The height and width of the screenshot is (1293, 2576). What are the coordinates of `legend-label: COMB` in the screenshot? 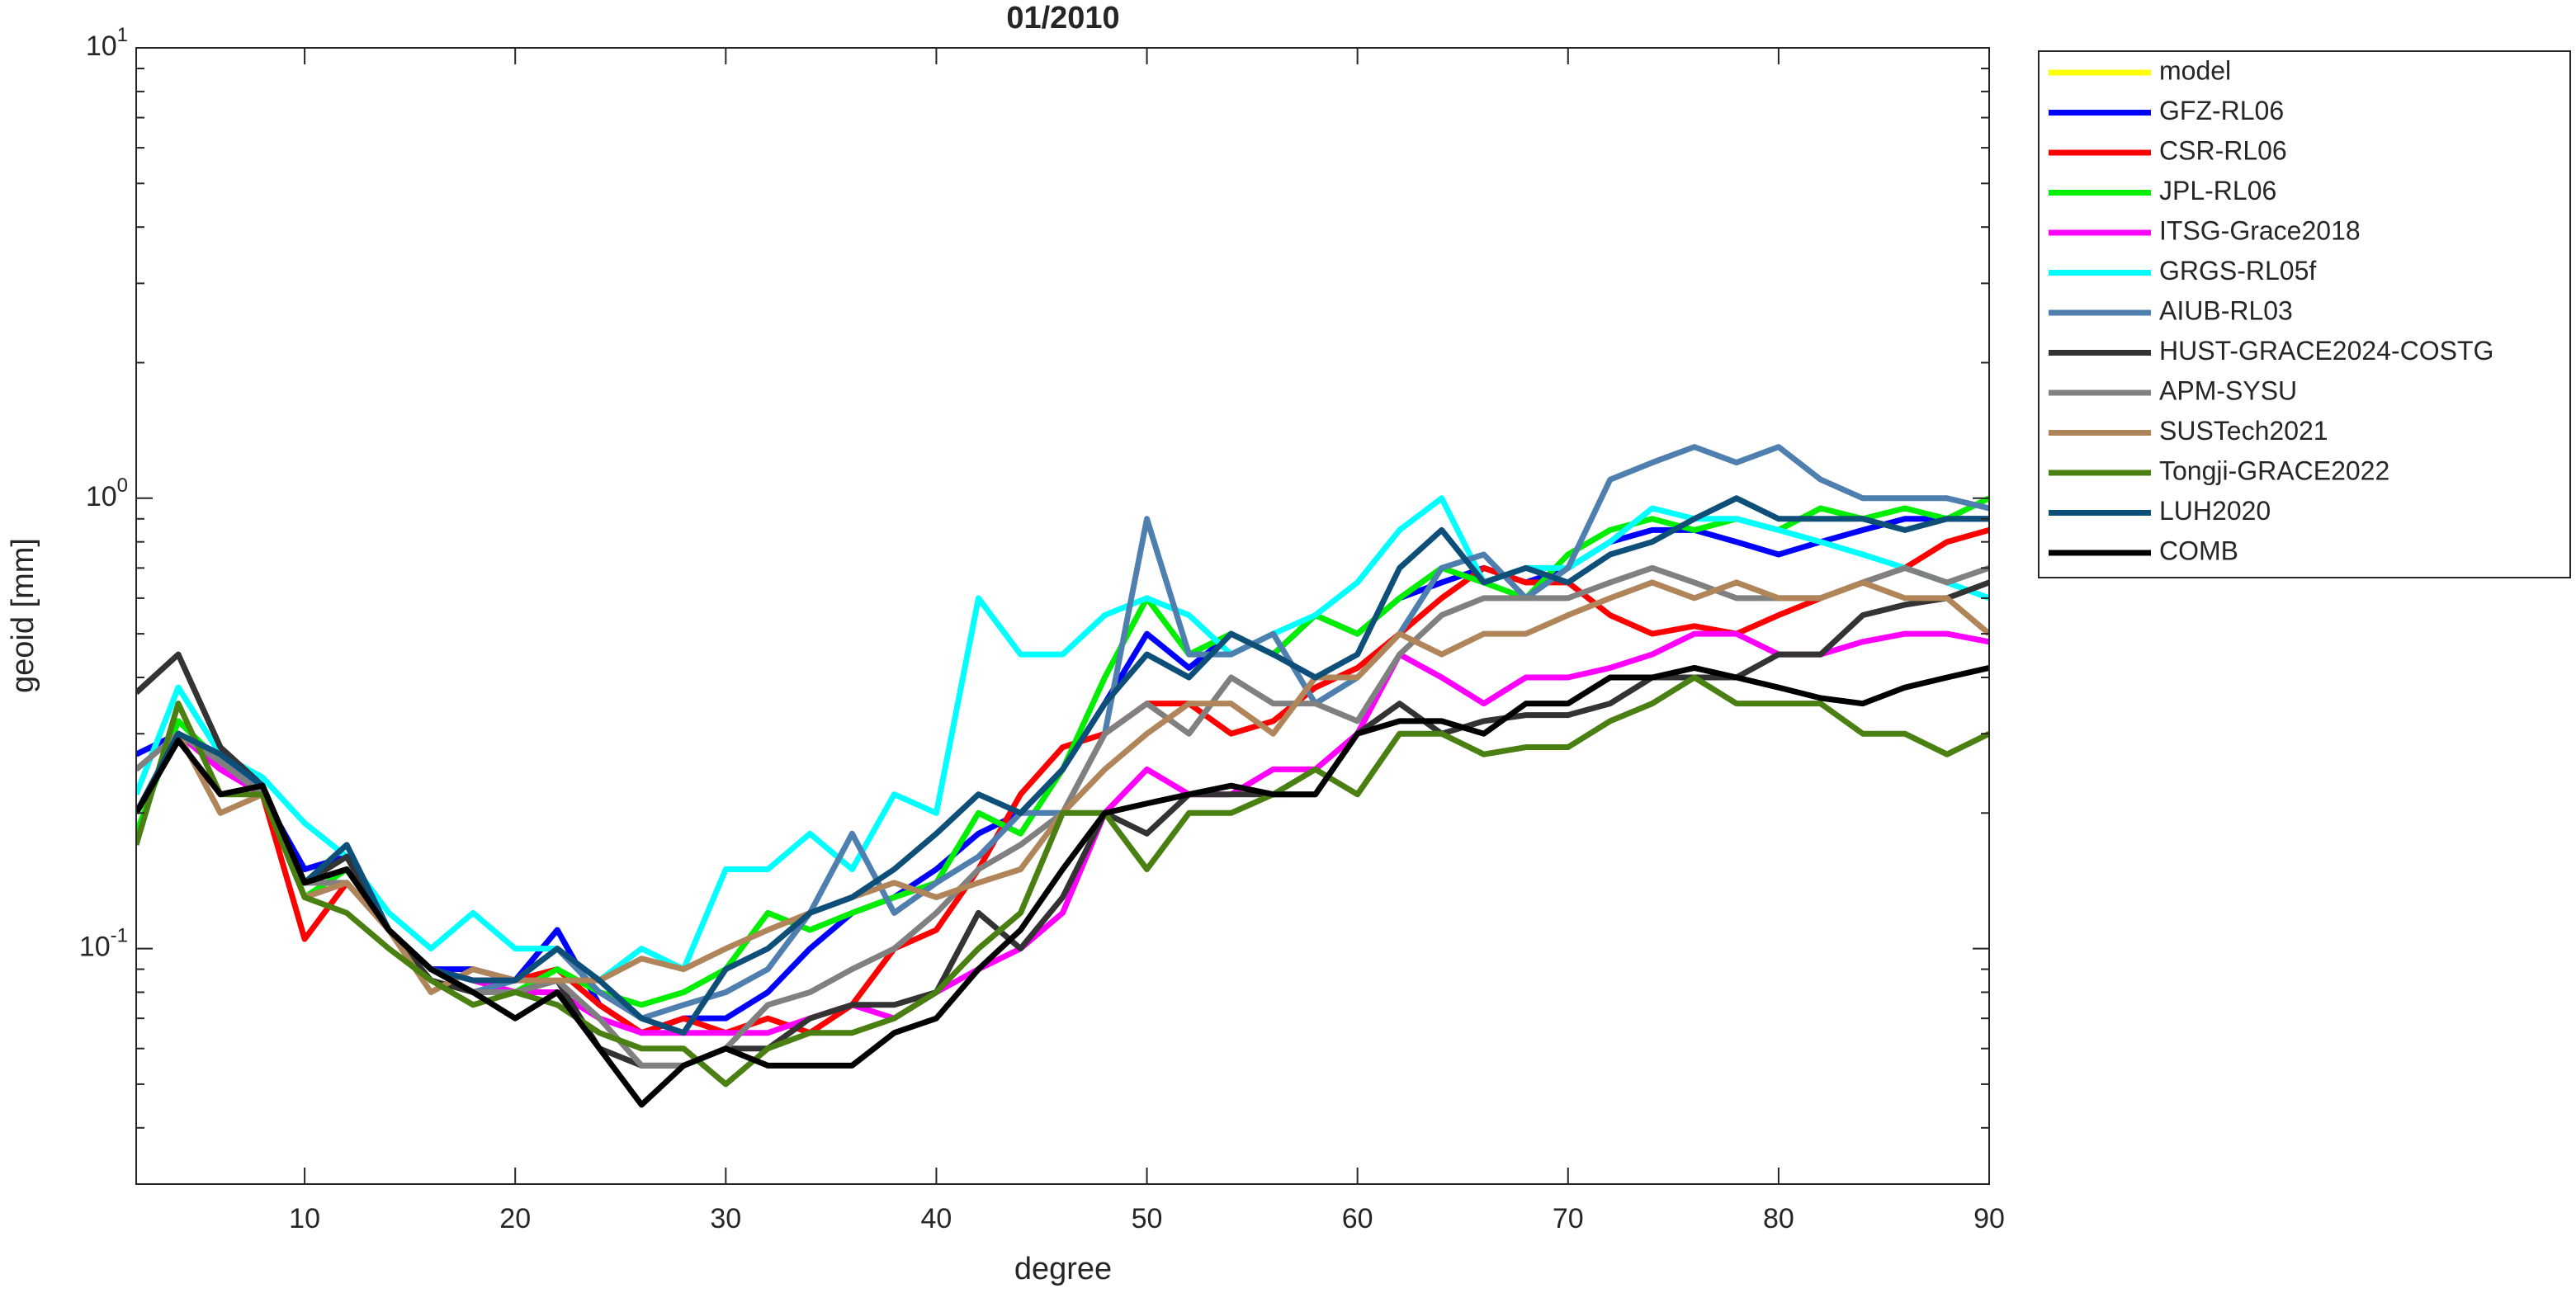 It's located at (2198, 550).